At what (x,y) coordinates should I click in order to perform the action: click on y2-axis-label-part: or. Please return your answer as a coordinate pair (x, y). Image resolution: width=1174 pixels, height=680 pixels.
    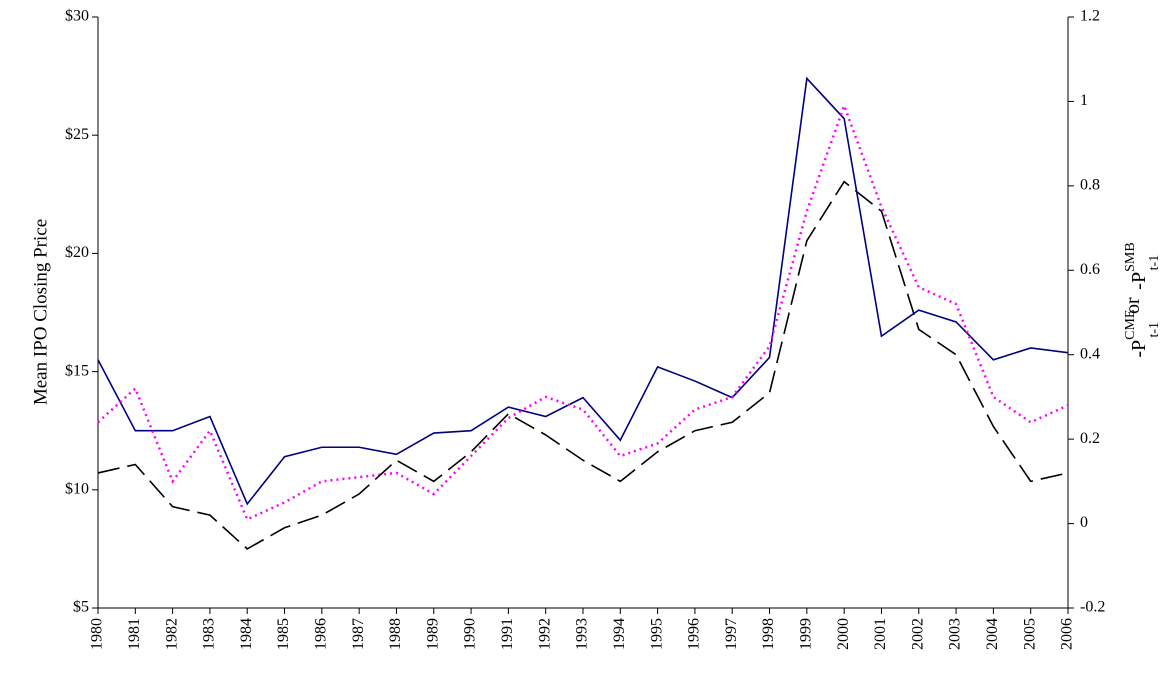
    Looking at the image, I should click on (1133, 305).